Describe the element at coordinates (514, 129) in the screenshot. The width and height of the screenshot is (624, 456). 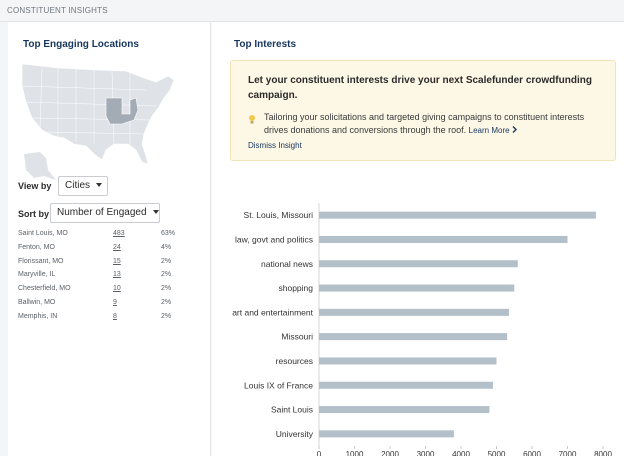
I see `chevron-right-icon` at that location.